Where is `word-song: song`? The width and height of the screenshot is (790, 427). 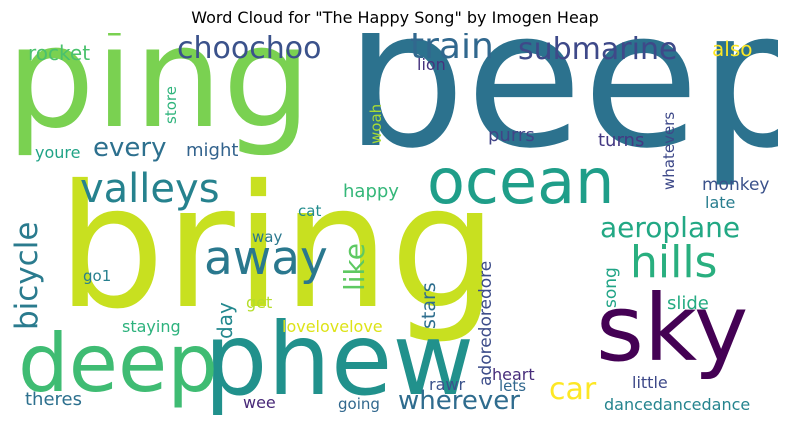
word-song: song is located at coordinates (611, 287).